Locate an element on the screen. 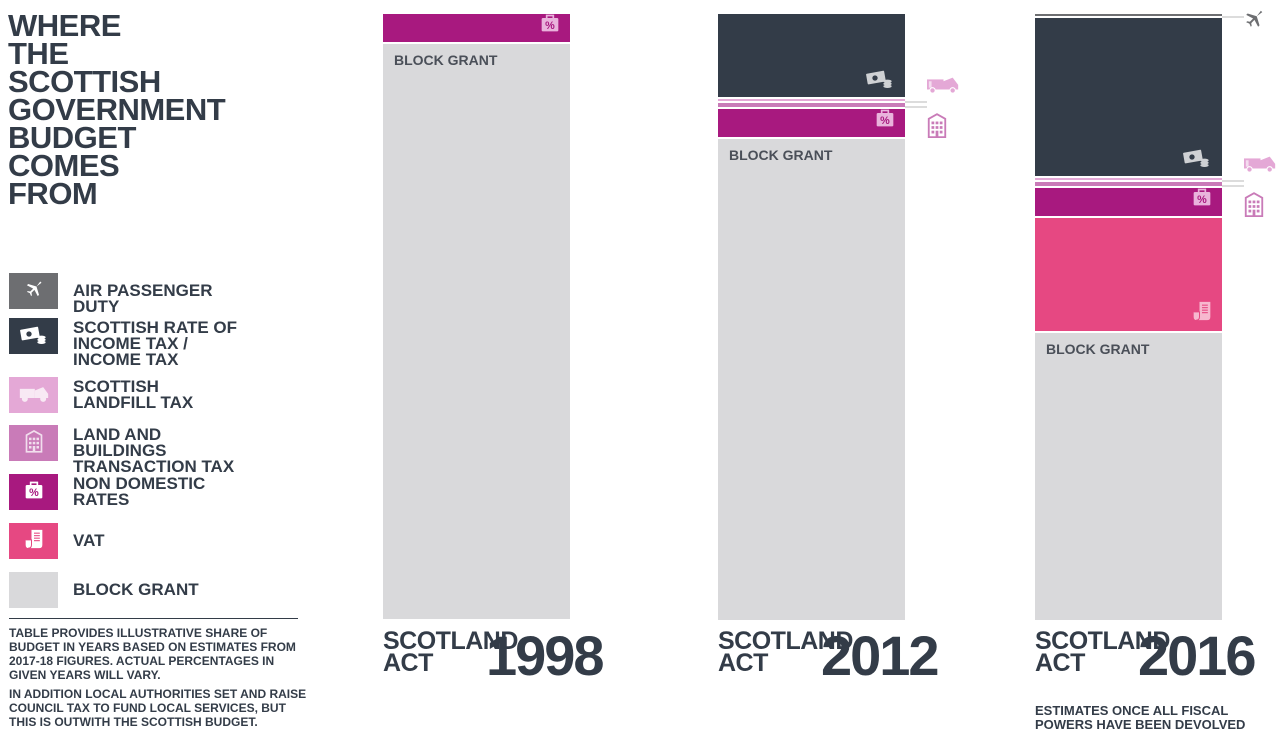  legend-label: VAT is located at coordinates (89, 540).